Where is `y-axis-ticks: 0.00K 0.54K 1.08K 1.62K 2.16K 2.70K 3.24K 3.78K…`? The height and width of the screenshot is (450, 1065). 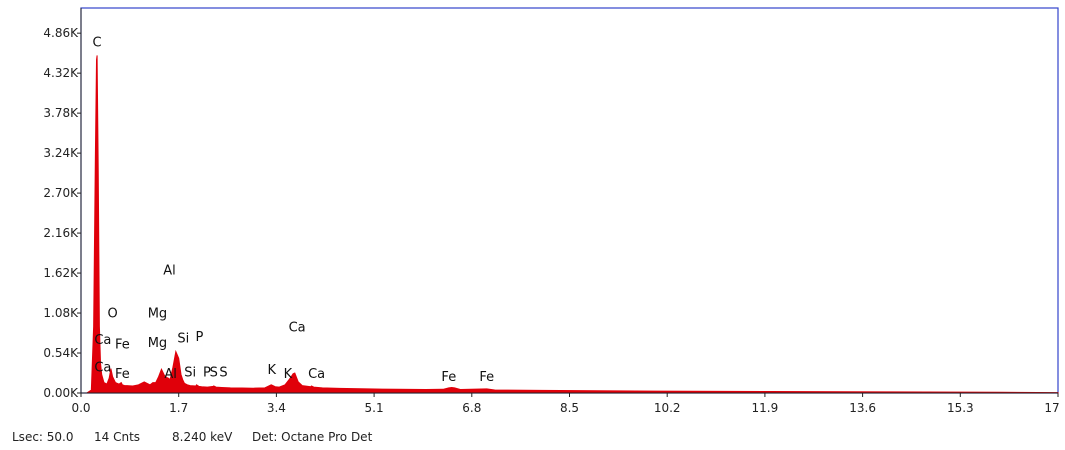 y-axis-ticks: 0.00K 0.54K 1.08K 1.62K 2.16K 2.70K 3.24K 3.78K… is located at coordinates (62, 213).